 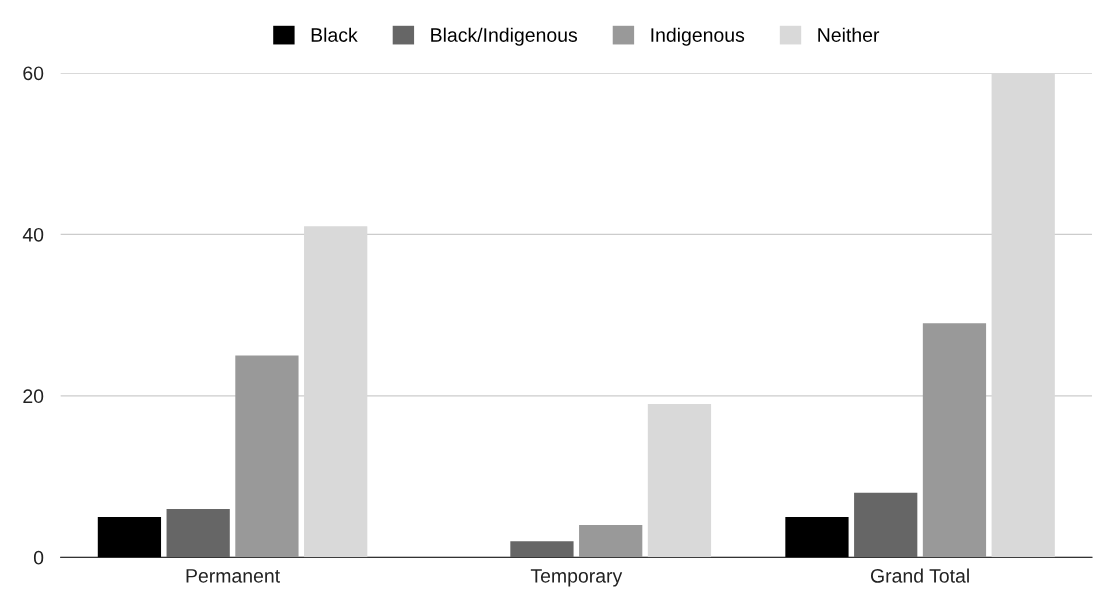 I want to click on y-tick-label: 0, so click(x=38, y=557).